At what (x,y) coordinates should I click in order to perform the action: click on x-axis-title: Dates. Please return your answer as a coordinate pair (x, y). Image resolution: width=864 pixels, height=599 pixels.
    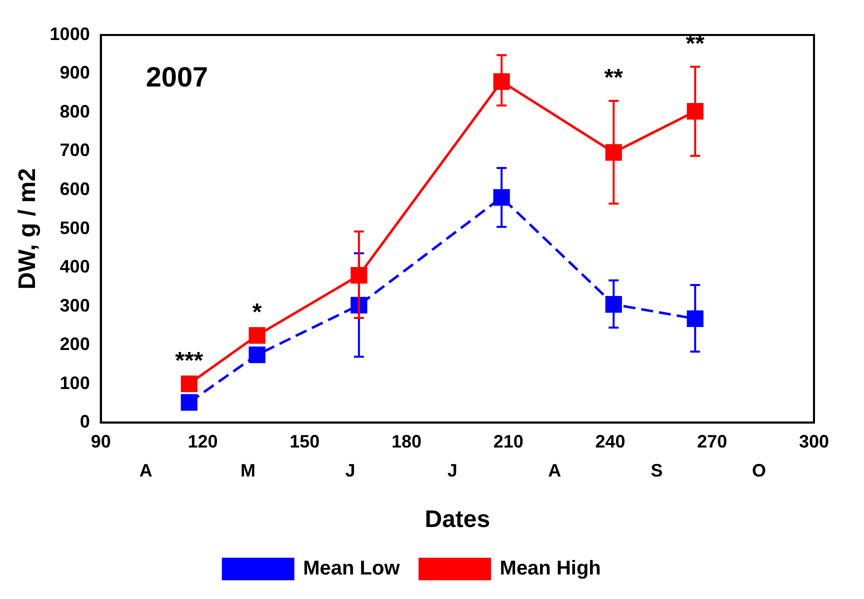
    Looking at the image, I should click on (457, 520).